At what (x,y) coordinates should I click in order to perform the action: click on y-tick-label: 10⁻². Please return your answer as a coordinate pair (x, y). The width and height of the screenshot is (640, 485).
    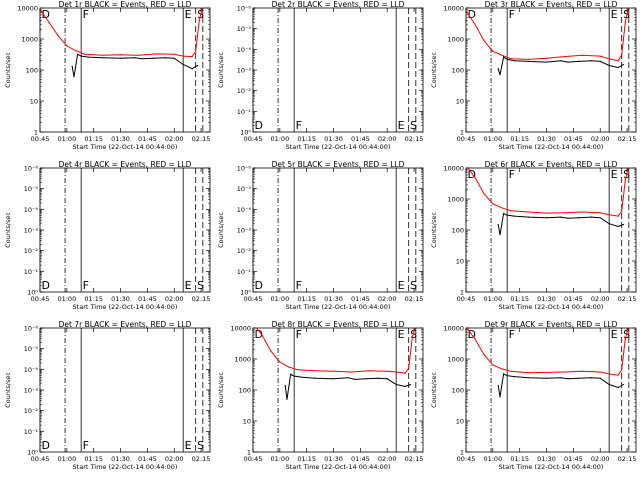
    Looking at the image, I should click on (31, 251).